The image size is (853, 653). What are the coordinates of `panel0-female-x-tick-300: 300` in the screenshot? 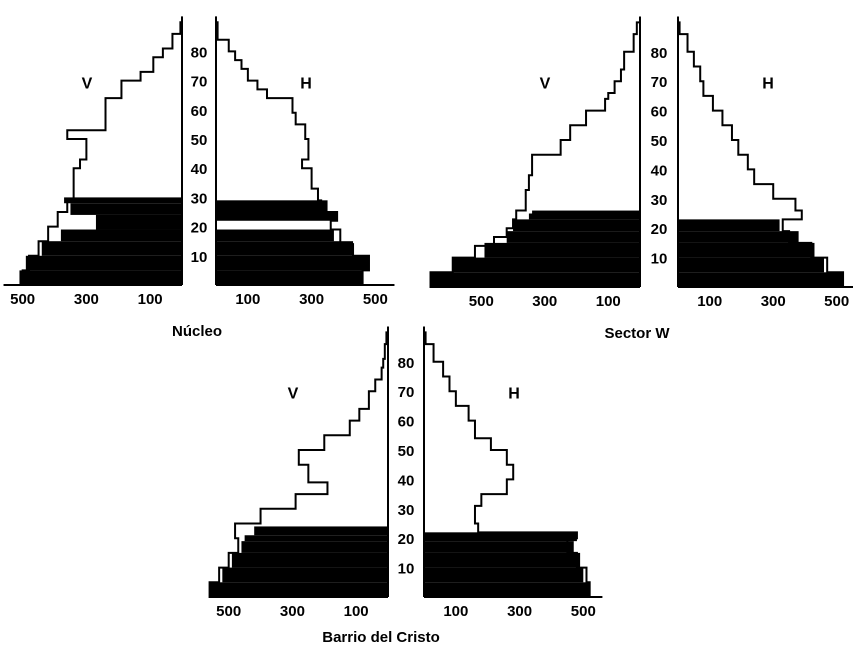 It's located at (311, 299).